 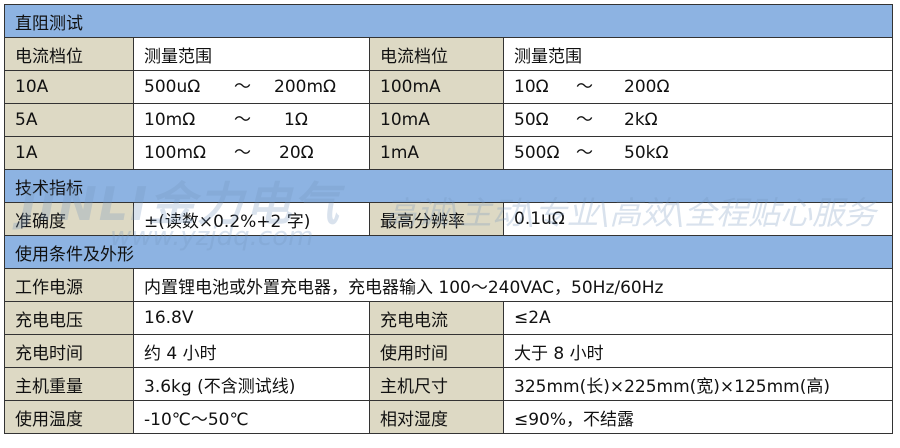 What do you see at coordinates (69, 153) in the screenshot?
I see `current-range: 1A` at bounding box center [69, 153].